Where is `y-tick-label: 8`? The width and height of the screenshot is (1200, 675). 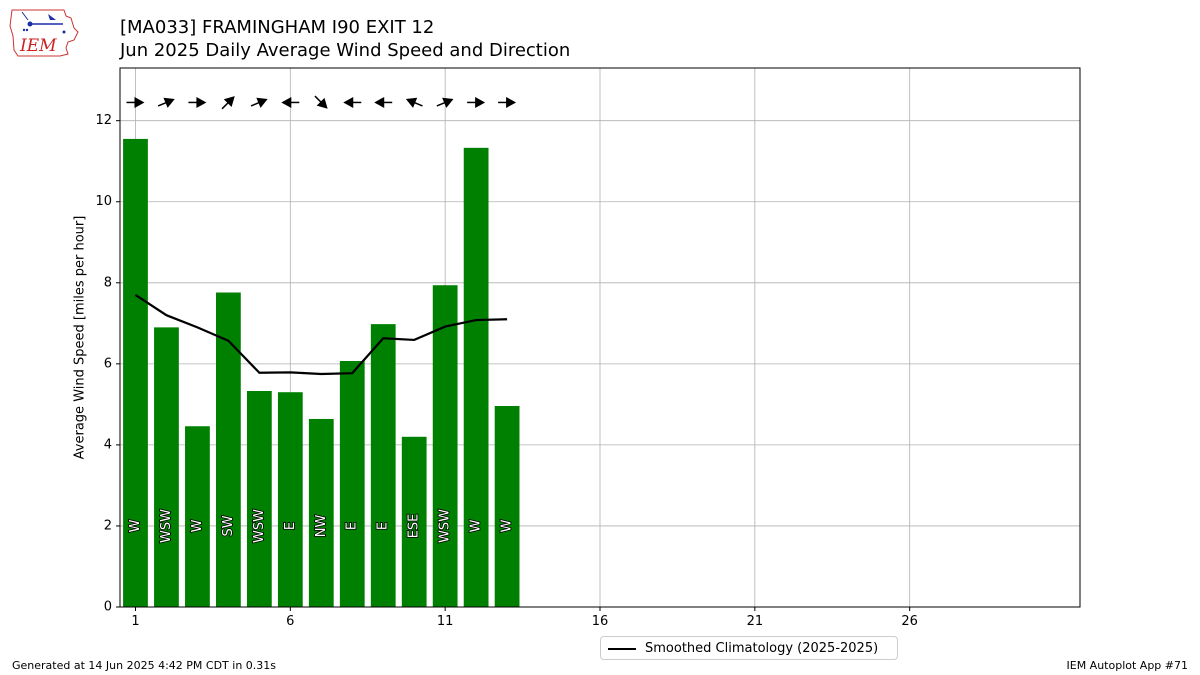
y-tick-label: 8 is located at coordinates (108, 282).